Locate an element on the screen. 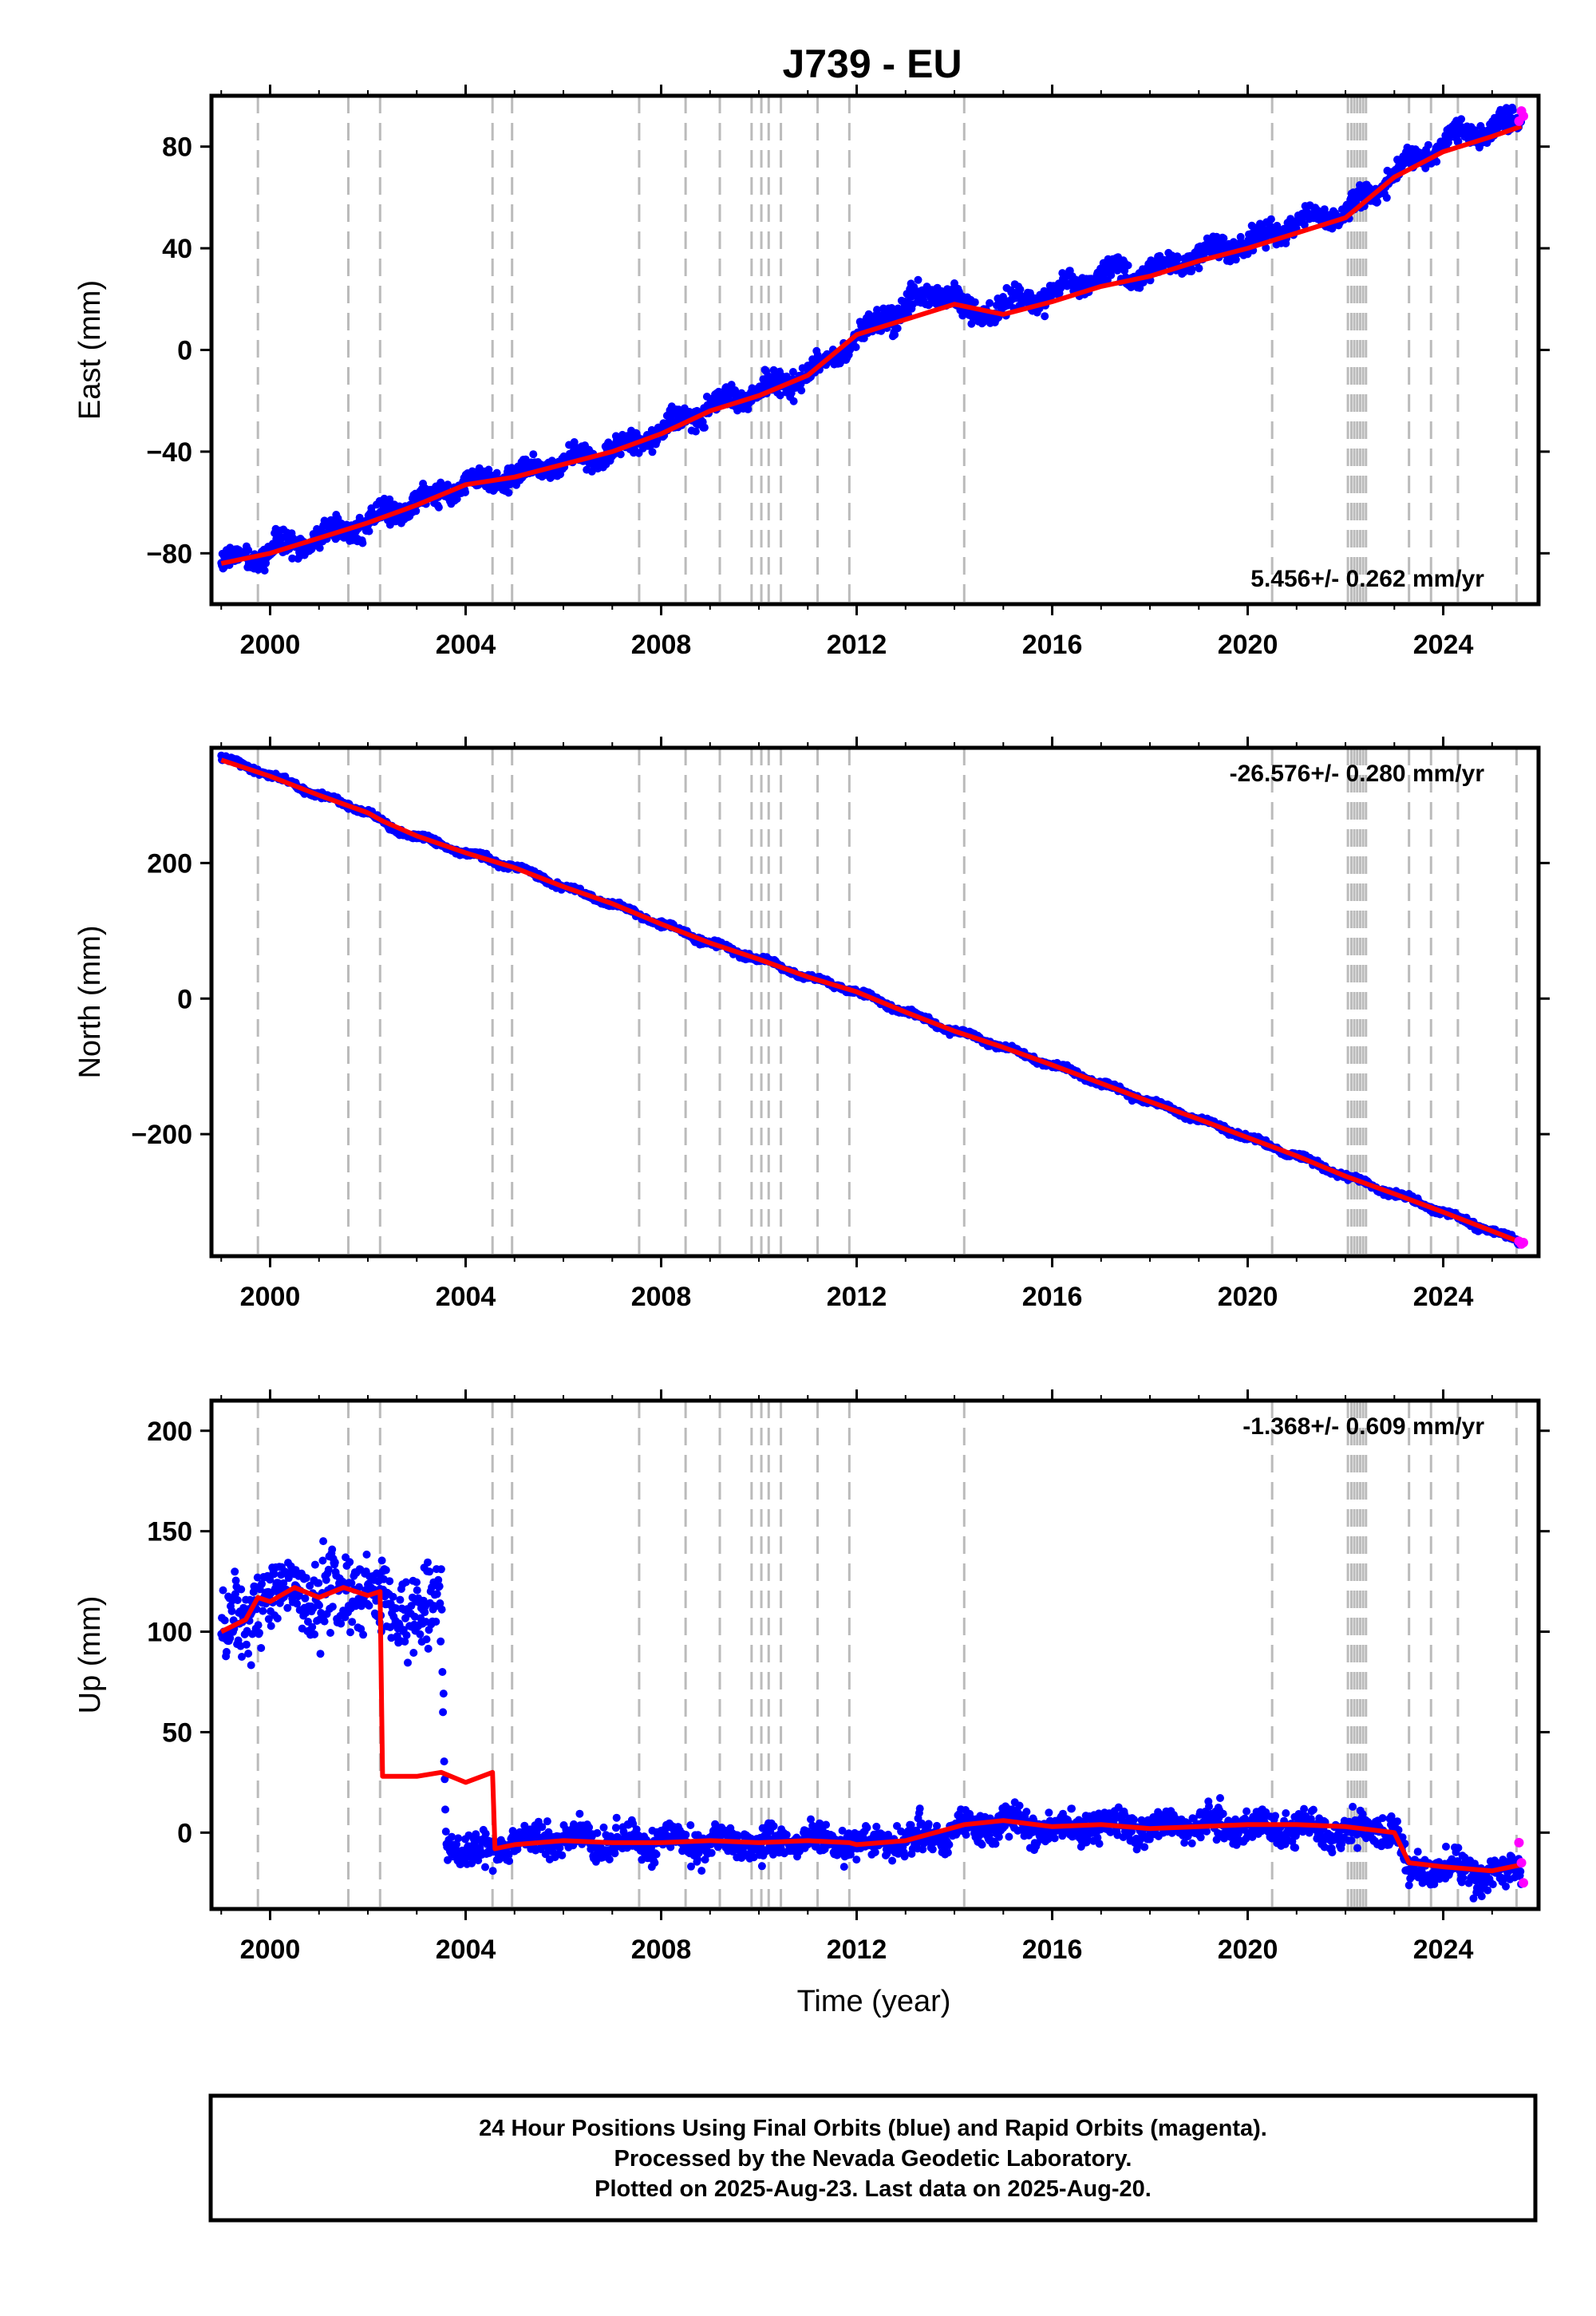  velocity-label: -26.576+/- 0.280 mm/yr is located at coordinates (1357, 774).